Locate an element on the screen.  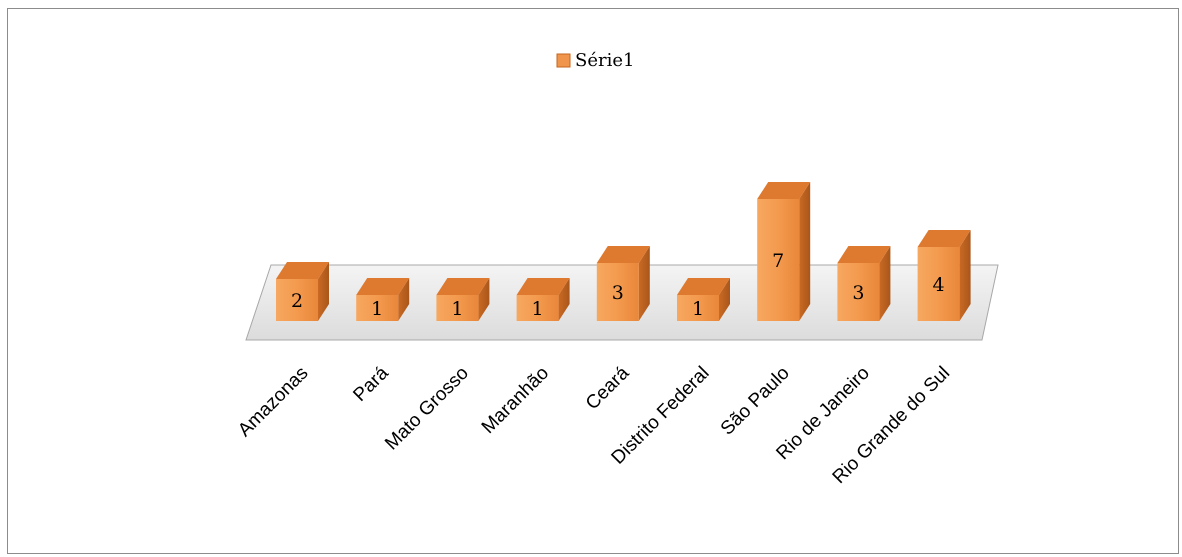
category-label: Amazonas is located at coordinates (273, 402).